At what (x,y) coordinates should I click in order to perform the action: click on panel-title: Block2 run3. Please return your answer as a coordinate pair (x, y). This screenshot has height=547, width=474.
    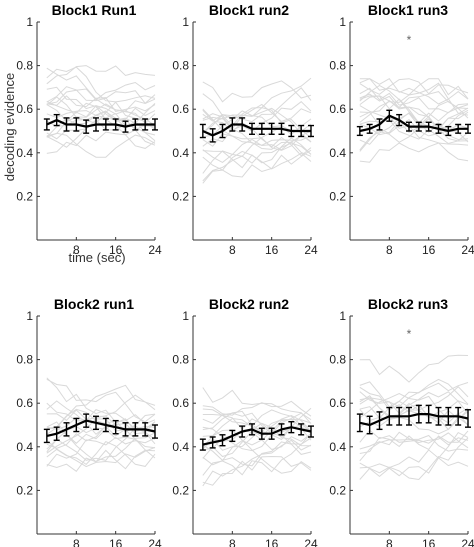
    Looking at the image, I should click on (408, 304).